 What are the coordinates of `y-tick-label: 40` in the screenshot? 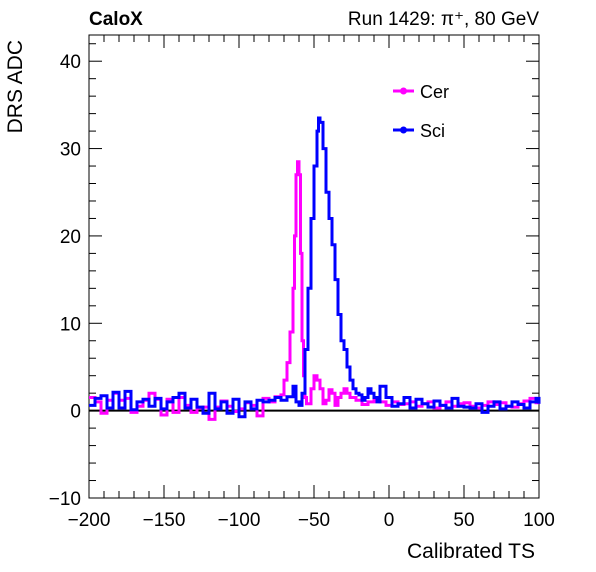 It's located at (70, 62).